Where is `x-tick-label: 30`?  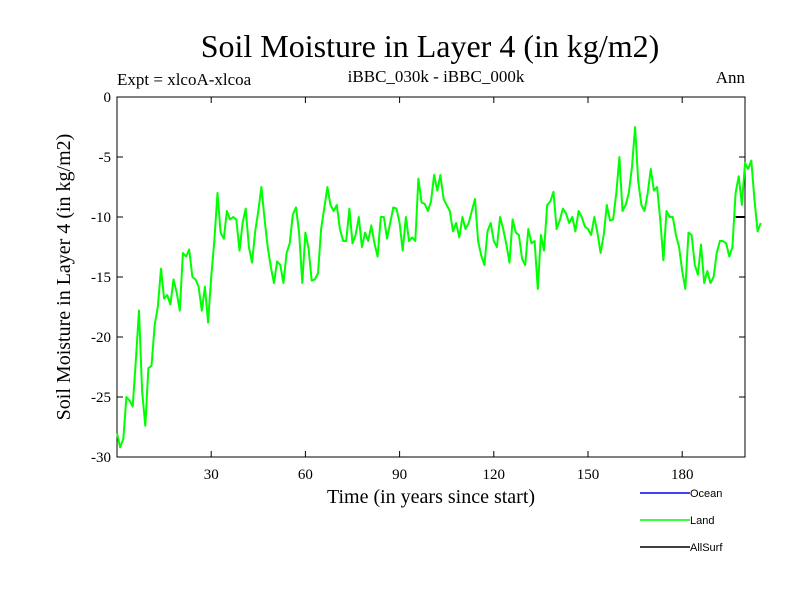 x-tick-label: 30 is located at coordinates (211, 475).